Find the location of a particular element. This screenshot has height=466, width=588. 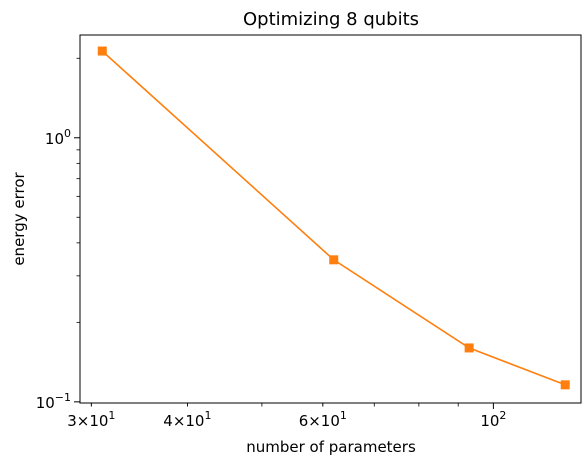

x-axis-label: number of parameters is located at coordinates (331, 447).